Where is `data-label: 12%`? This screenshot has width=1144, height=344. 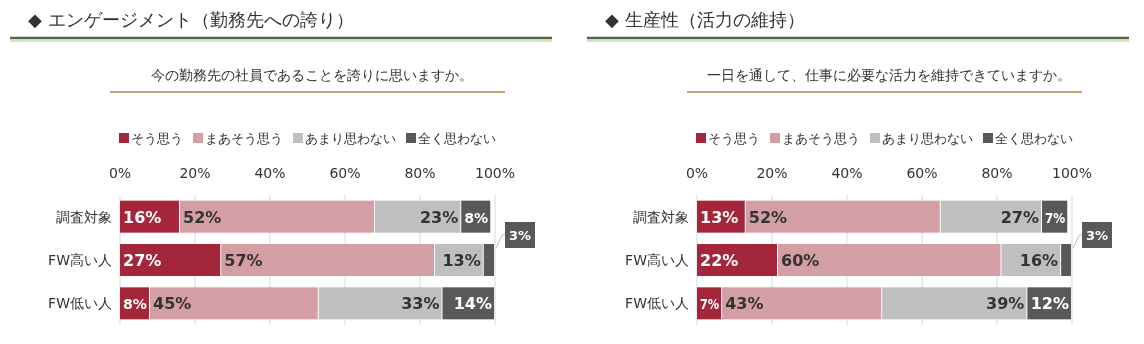
data-label: 12% is located at coordinates (1049, 304).